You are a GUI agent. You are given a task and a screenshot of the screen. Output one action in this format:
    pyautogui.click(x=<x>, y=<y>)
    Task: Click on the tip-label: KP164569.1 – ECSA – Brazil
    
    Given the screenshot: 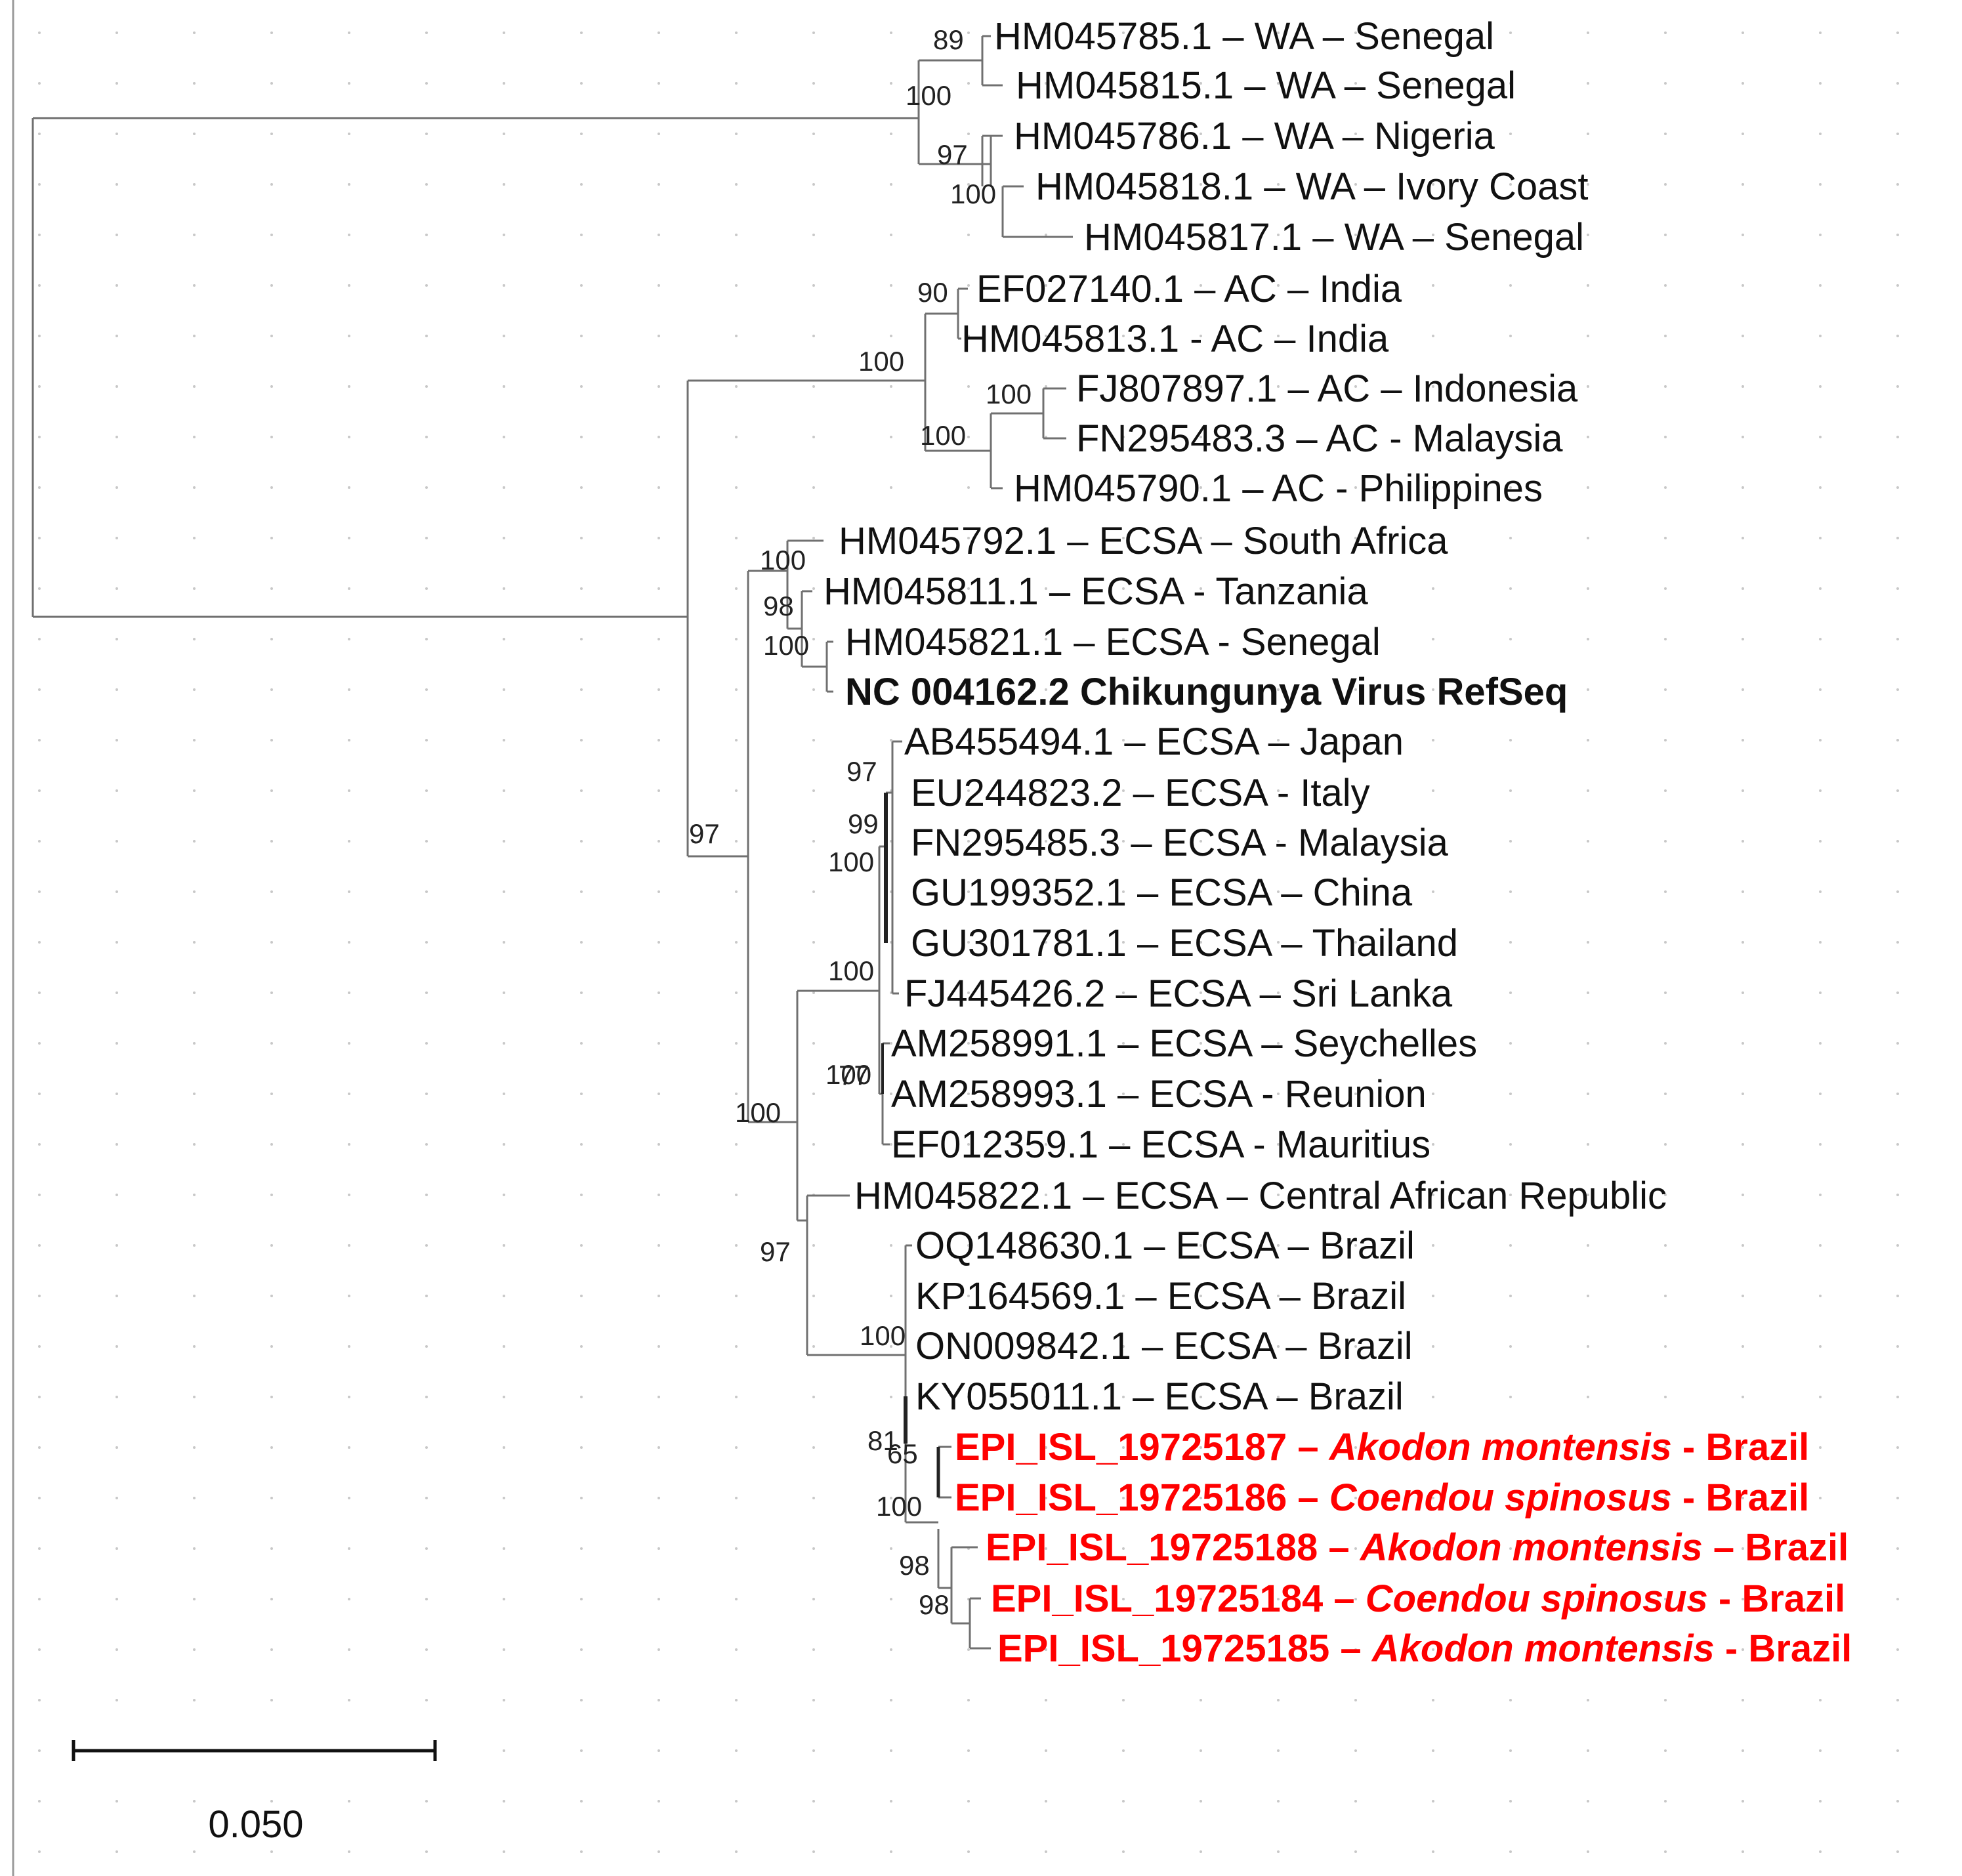 What is the action you would take?
    pyautogui.click(x=1160, y=1297)
    